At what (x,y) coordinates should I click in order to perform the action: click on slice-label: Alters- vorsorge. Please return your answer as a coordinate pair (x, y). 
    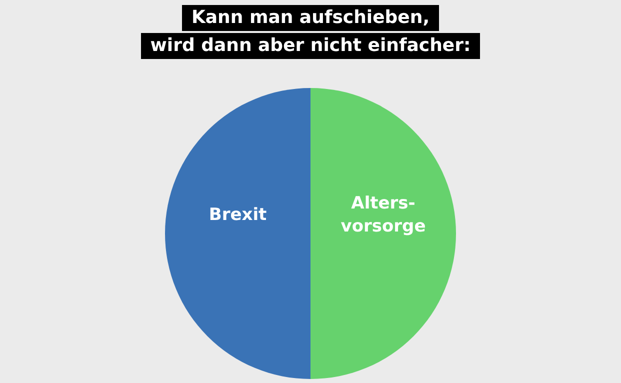
    Looking at the image, I should click on (383, 214).